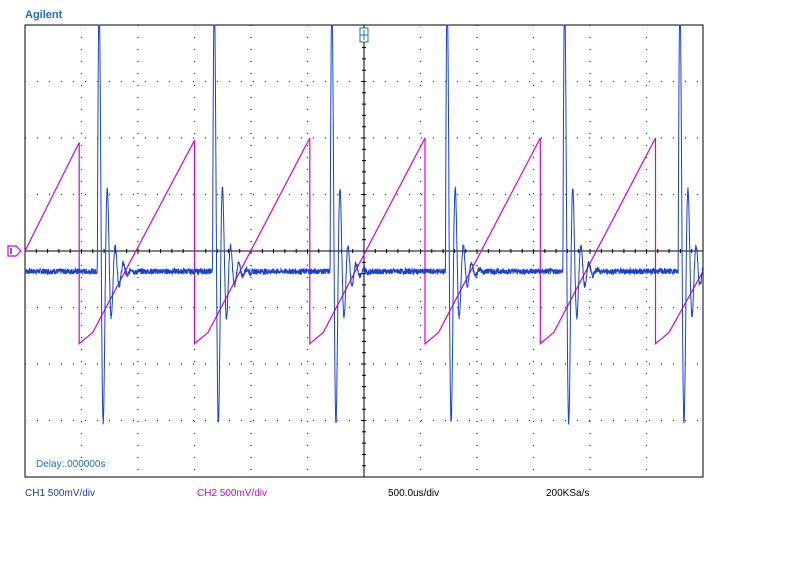 The width and height of the screenshot is (792, 566). I want to click on delay-readout: Delay:.000000s, so click(71, 464).